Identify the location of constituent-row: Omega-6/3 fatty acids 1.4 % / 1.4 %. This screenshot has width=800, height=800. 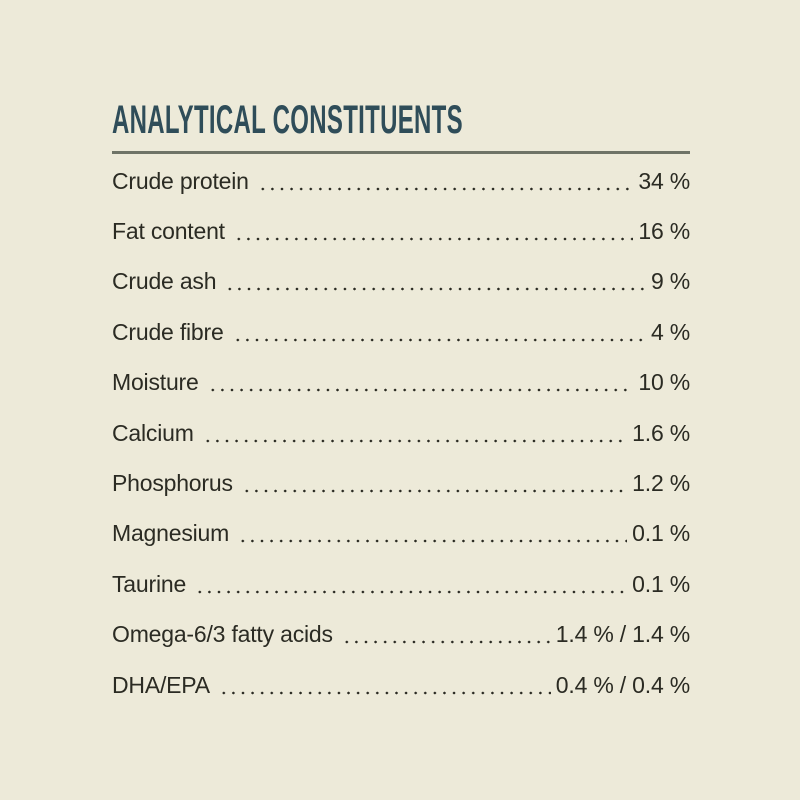
(401, 635).